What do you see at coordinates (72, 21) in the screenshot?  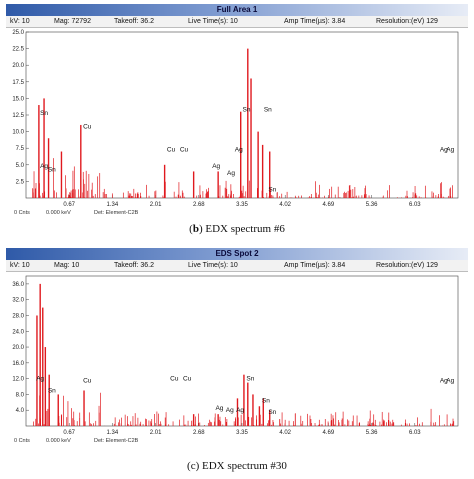 I see `param-mag: Mag: 72792` at bounding box center [72, 21].